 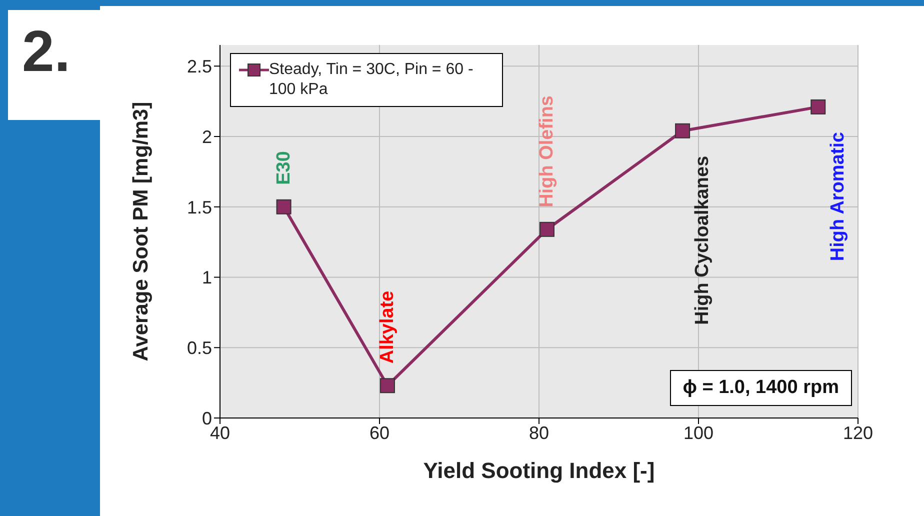 I want to click on annotation: E30, so click(x=283, y=168).